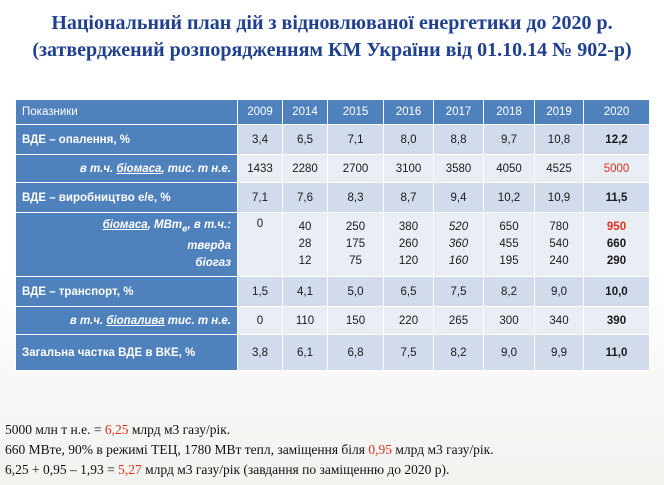 This screenshot has height=485, width=664. Describe the element at coordinates (458, 244) in the screenshot. I see `table-cell: 520 360 160` at that location.